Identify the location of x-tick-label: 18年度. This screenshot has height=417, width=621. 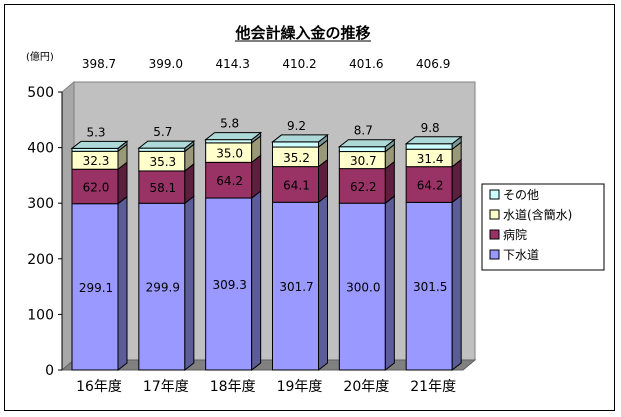
(233, 387).